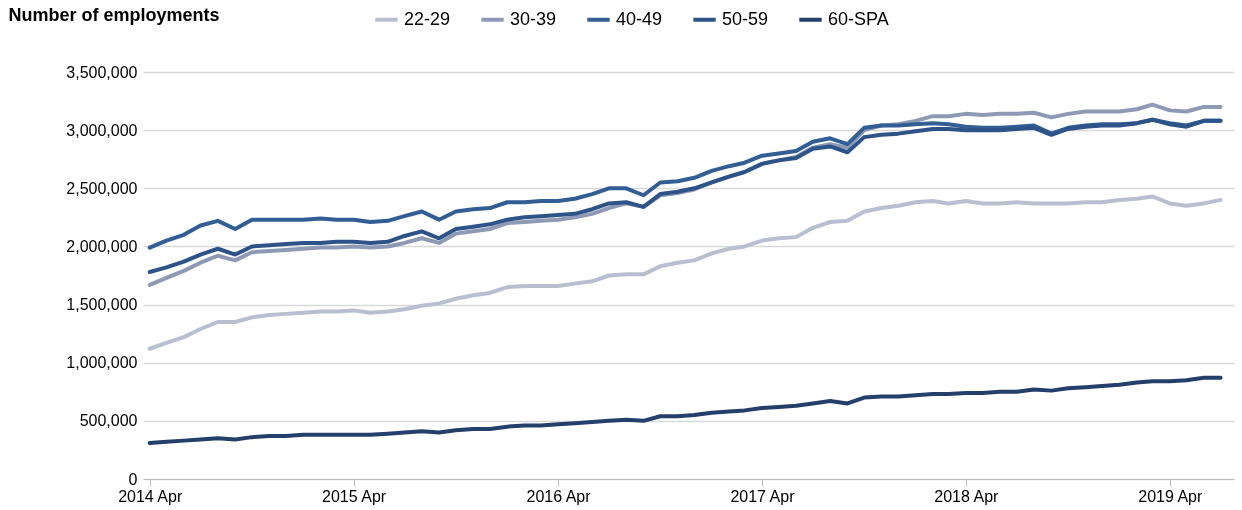 Image resolution: width=1242 pixels, height=510 pixels. I want to click on x-tick-label: 2014 Apr, so click(150, 496).